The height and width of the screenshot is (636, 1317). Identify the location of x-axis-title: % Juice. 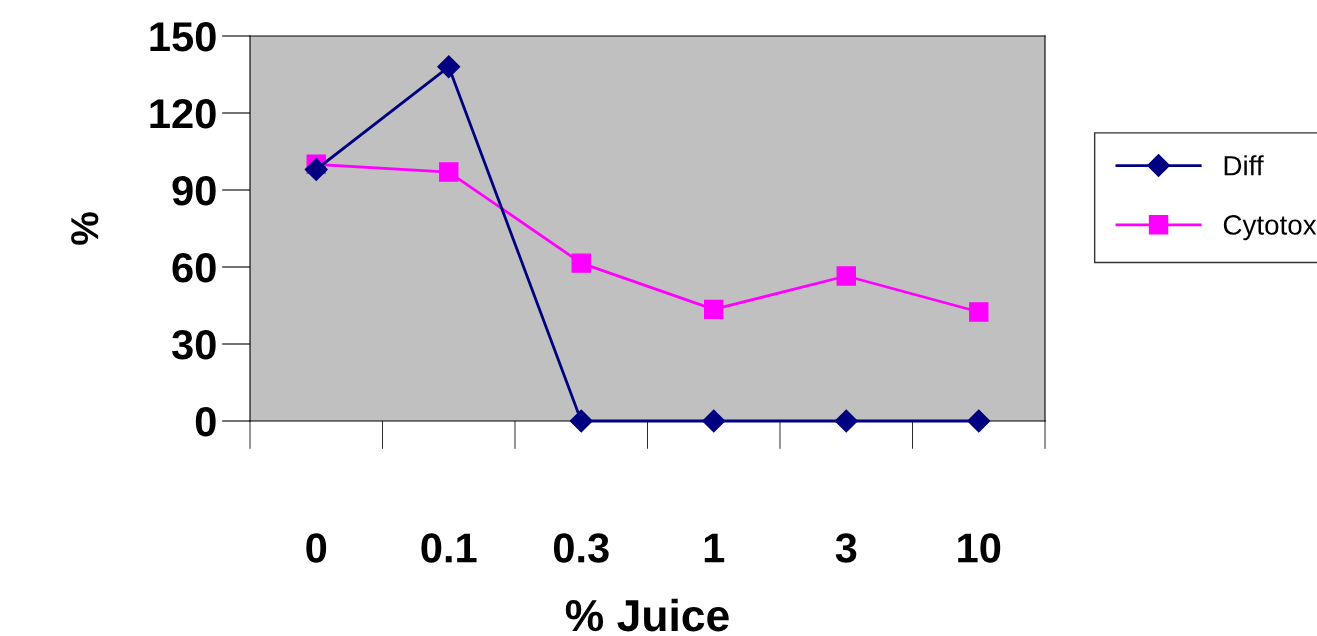
(647, 615).